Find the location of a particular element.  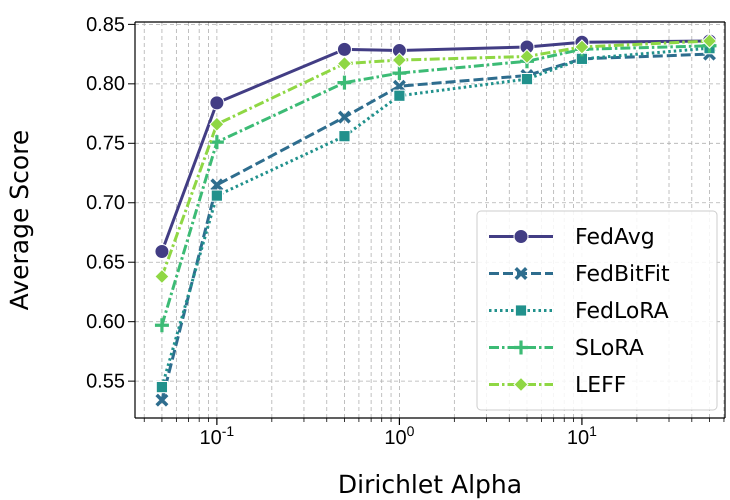

x-axis-title: Dirichlet Alpha is located at coordinates (430, 484).